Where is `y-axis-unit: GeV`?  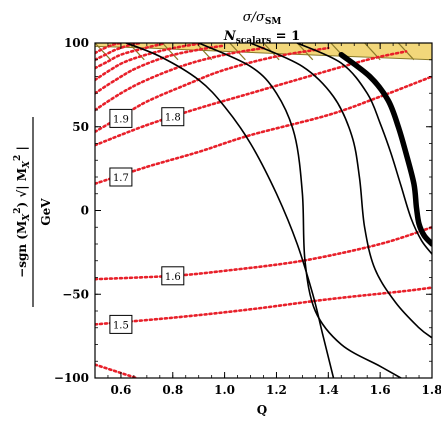
y-axis-unit: GeV is located at coordinates (46, 212).